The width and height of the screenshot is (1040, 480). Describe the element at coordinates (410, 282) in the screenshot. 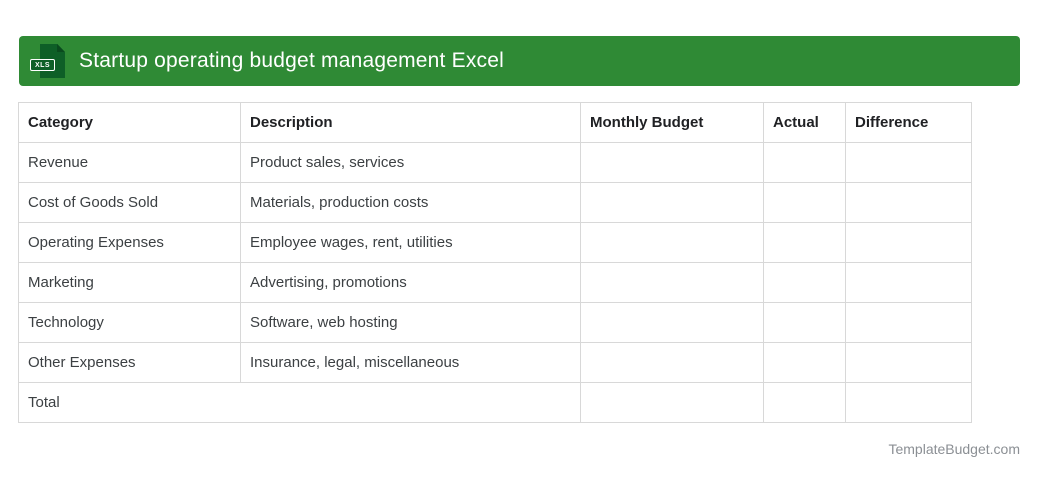

I see `description-cell: Advertising, promotions` at that location.